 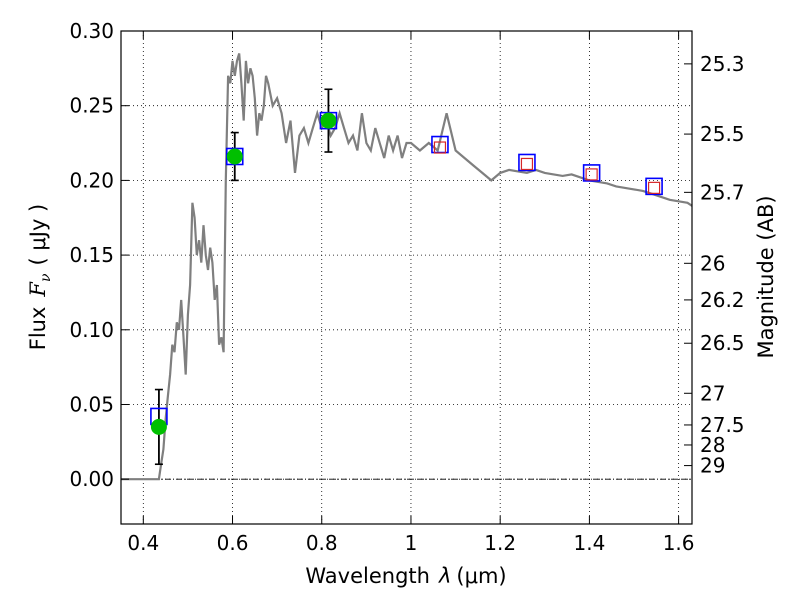 What do you see at coordinates (722, 425) in the screenshot?
I see `right-tick-label: 27.5` at bounding box center [722, 425].